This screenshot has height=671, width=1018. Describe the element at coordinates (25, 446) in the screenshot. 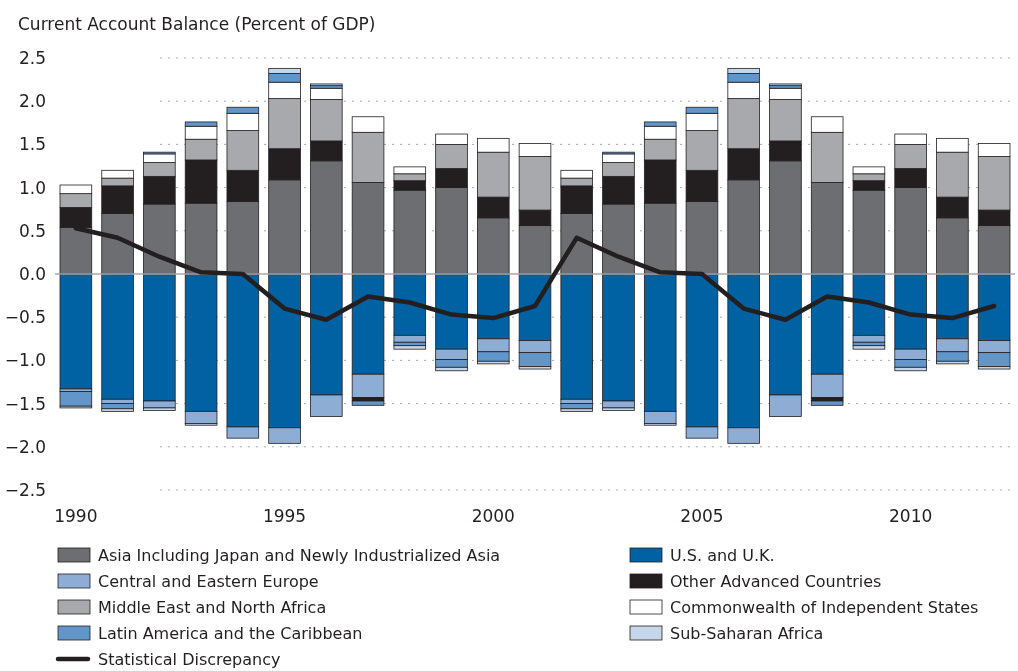

I see `y-tick-label: −2.0` at that location.